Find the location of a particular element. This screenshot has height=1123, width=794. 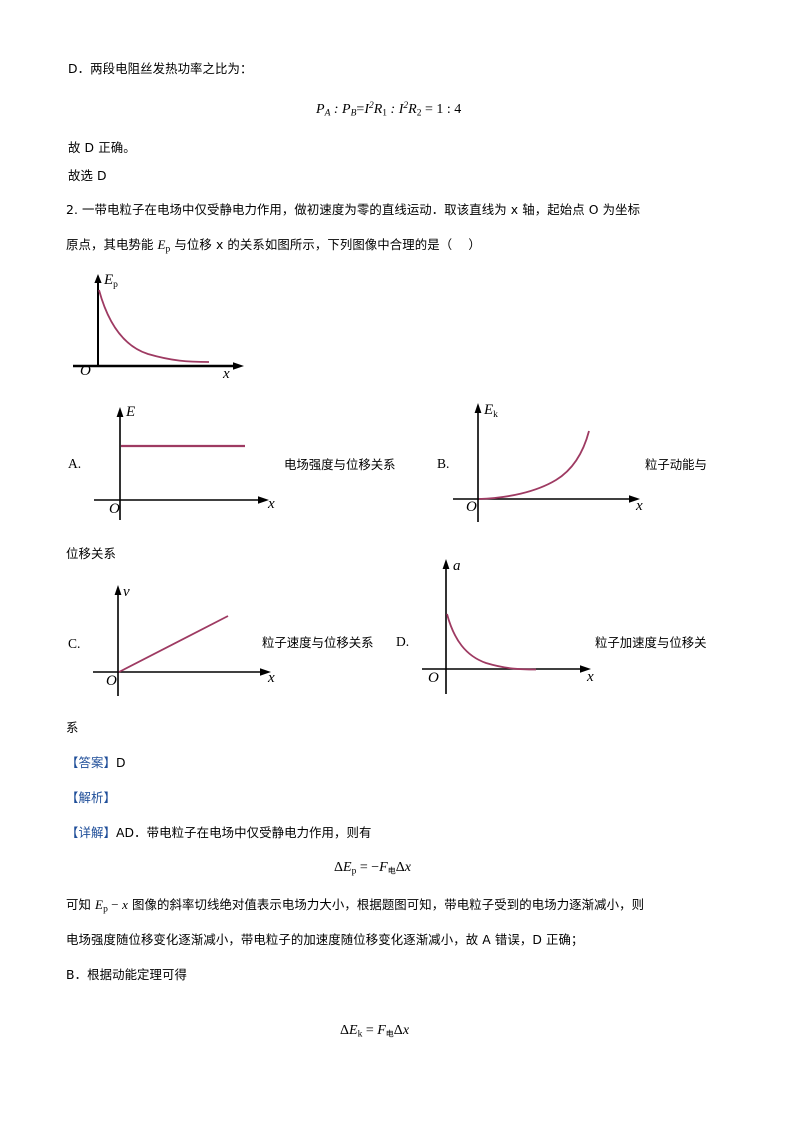

option-a-caption: 电场强度与位移关系 is located at coordinates (340, 464).